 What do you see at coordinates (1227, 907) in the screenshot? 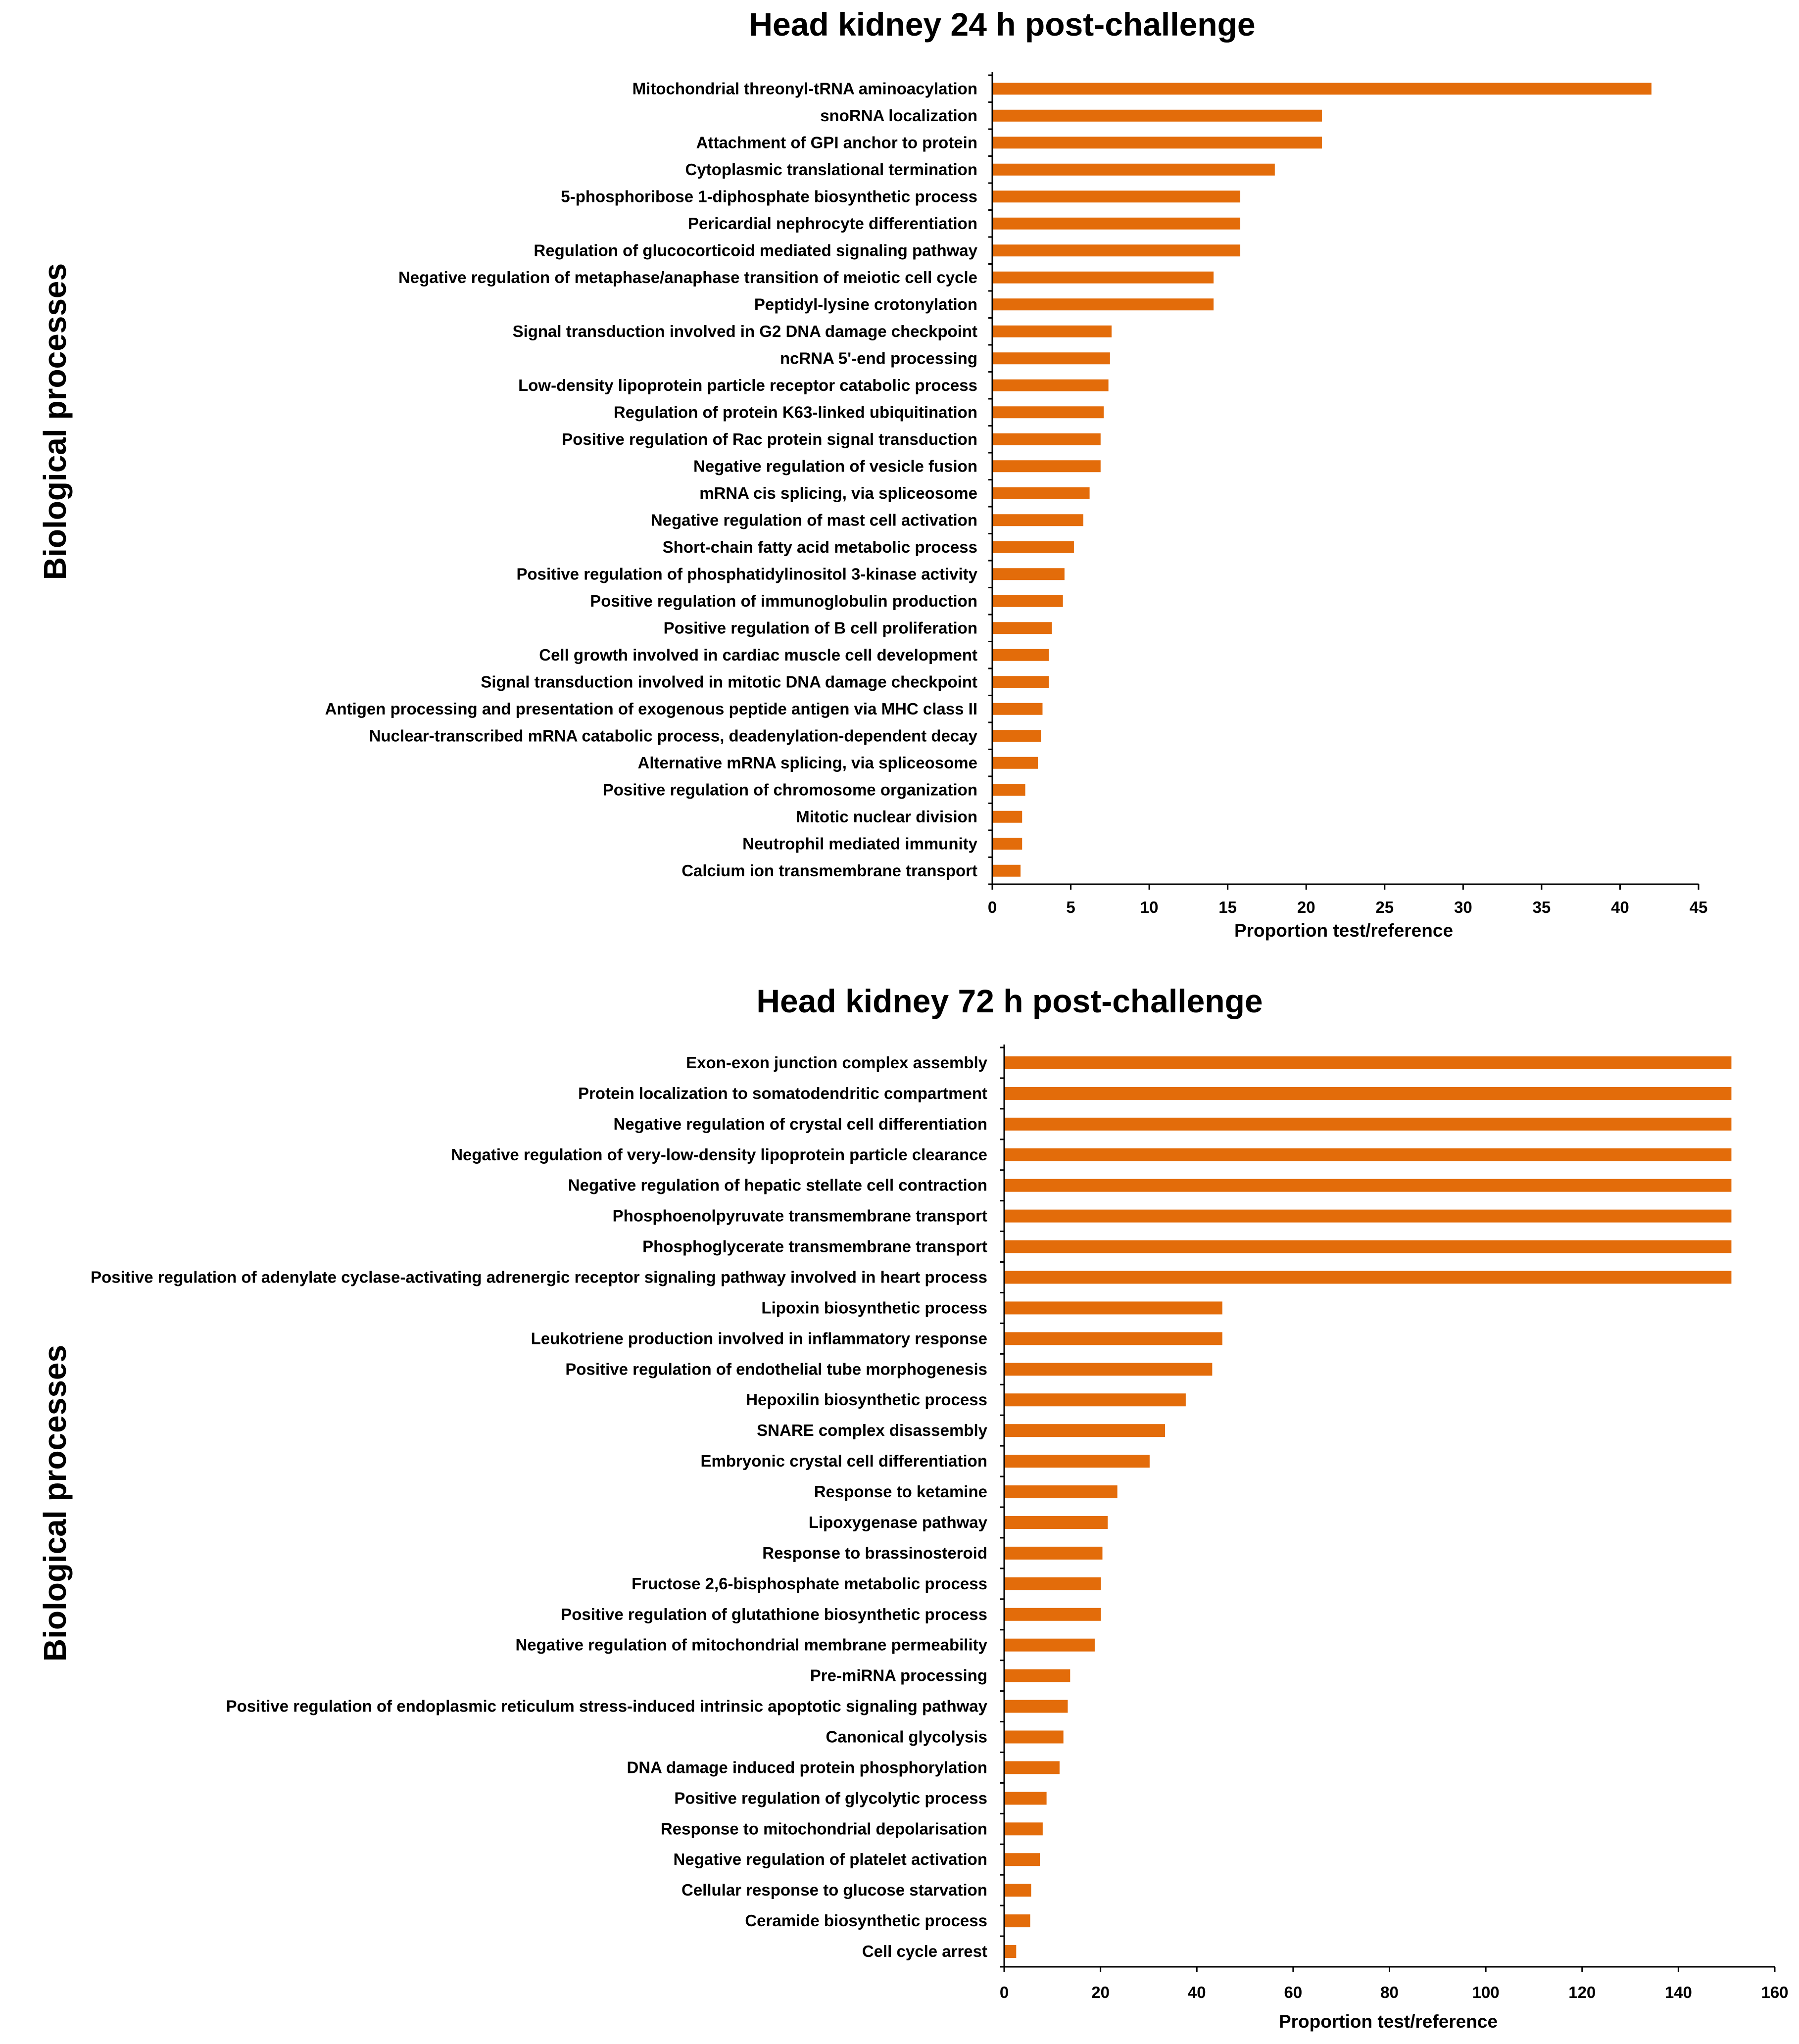
I see `x-tick-label: 15` at bounding box center [1227, 907].